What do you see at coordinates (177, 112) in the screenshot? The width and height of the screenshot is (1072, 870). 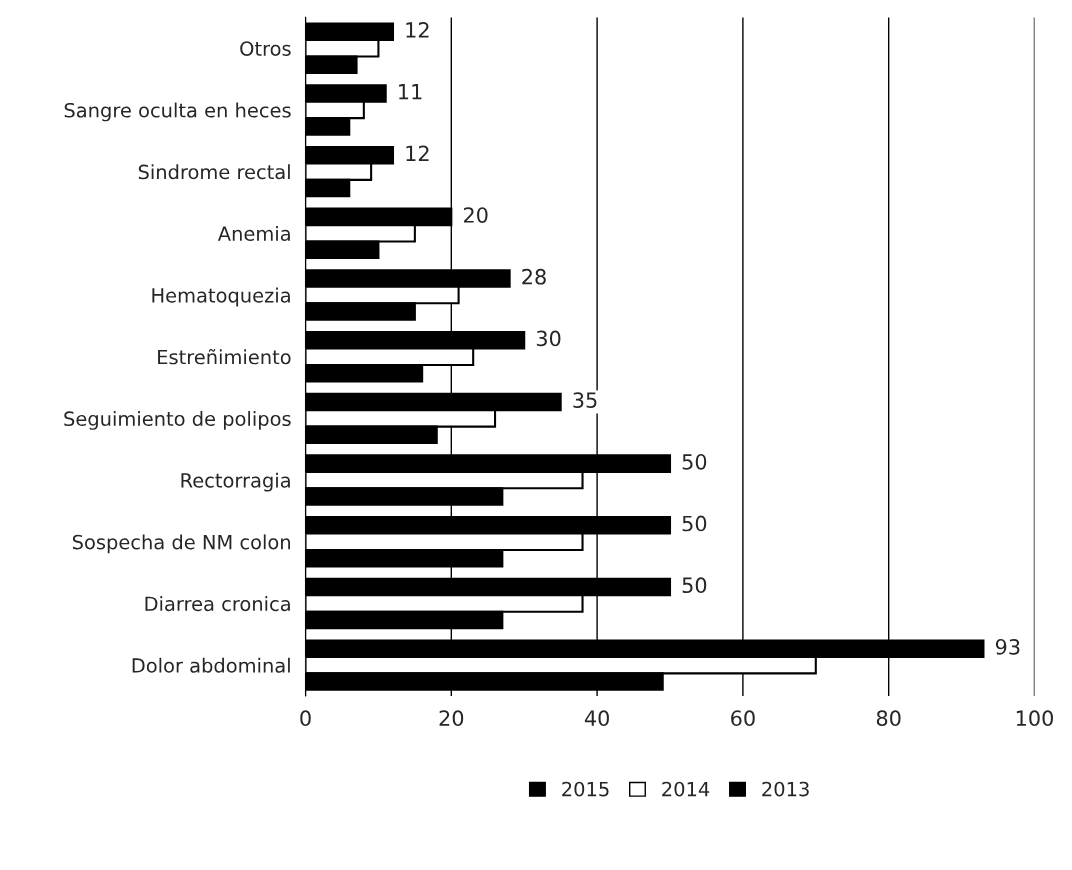 I see `y-tick-label: Sangre oculta en heces` at bounding box center [177, 112].